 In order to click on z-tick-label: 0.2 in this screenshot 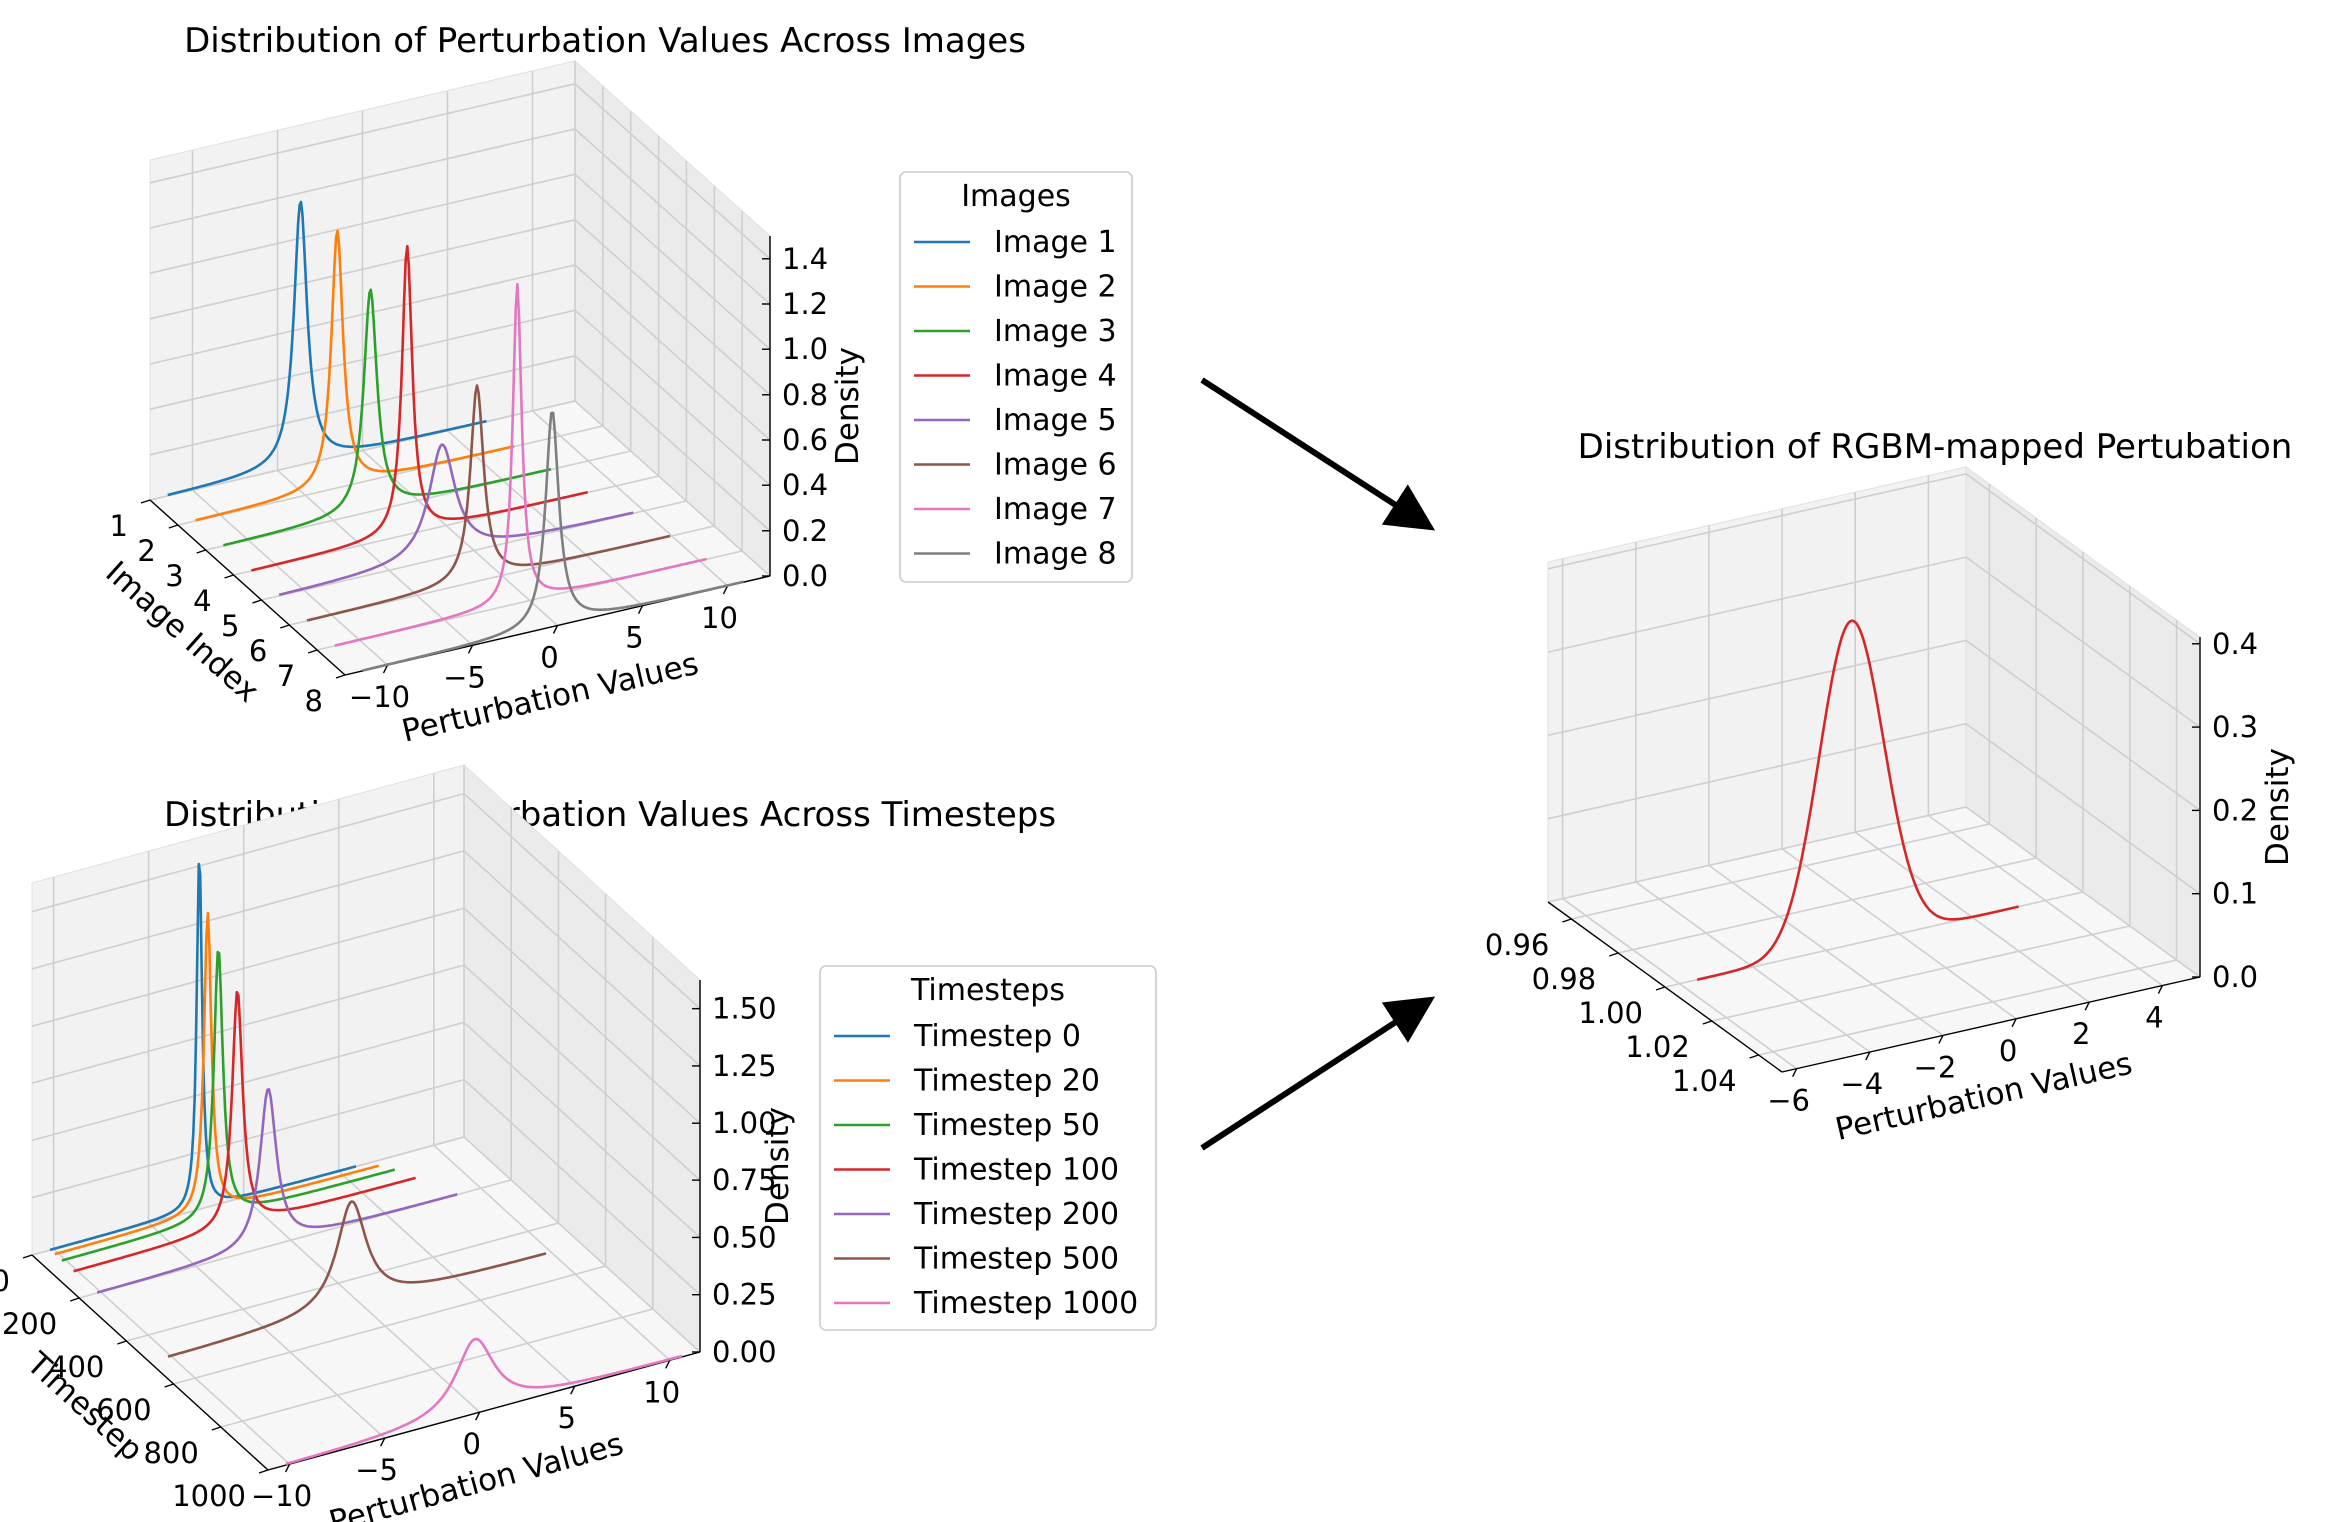, I will do `click(805, 531)`.